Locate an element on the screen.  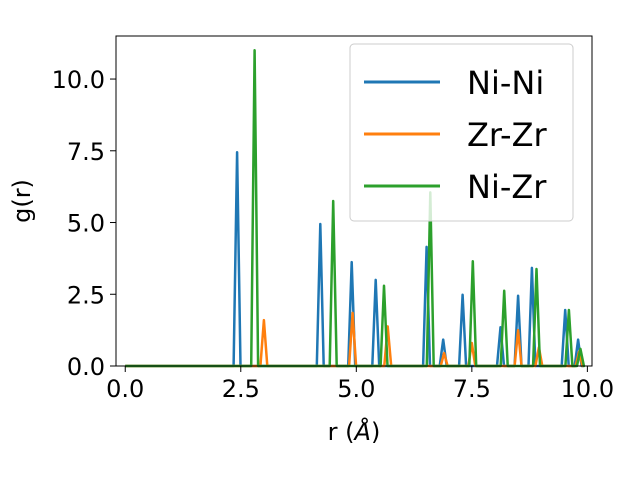
y-axis-label: g(r) is located at coordinates (22, 201).